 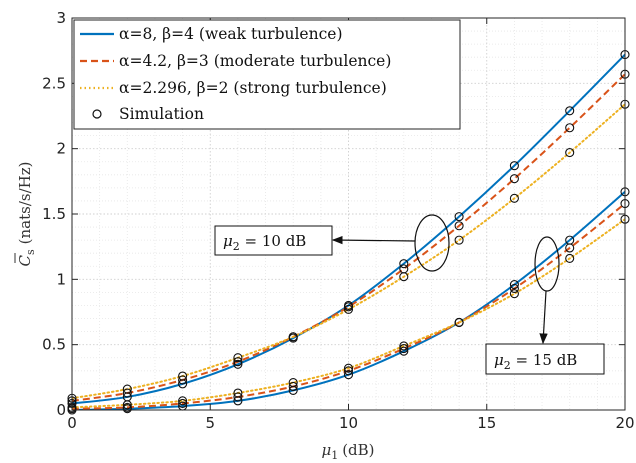 What do you see at coordinates (253, 88) in the screenshot?
I see `svg-text:α=2.296, β=2 (strong turbulenc: α=2.296, β=2 (strong turbulence)` at bounding box center [253, 88].